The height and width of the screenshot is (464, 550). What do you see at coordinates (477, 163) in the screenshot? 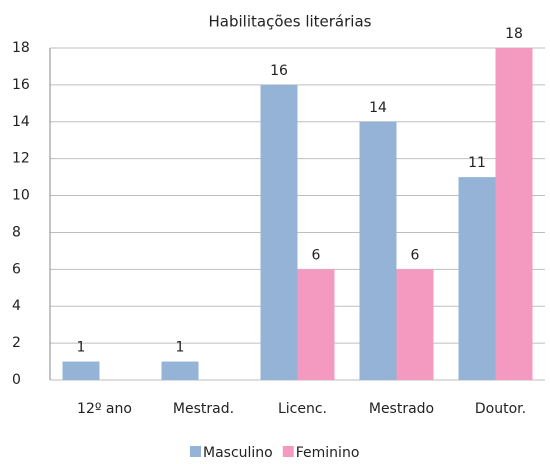
I see `data-label: 11` at bounding box center [477, 163].